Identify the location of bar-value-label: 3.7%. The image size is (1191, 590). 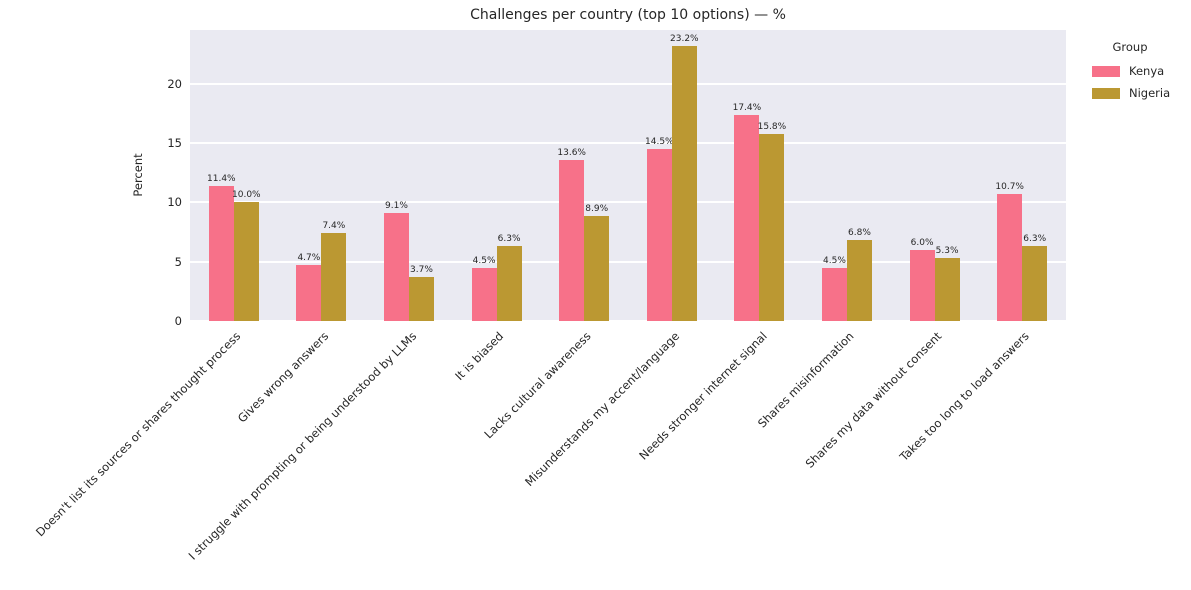
(421, 270).